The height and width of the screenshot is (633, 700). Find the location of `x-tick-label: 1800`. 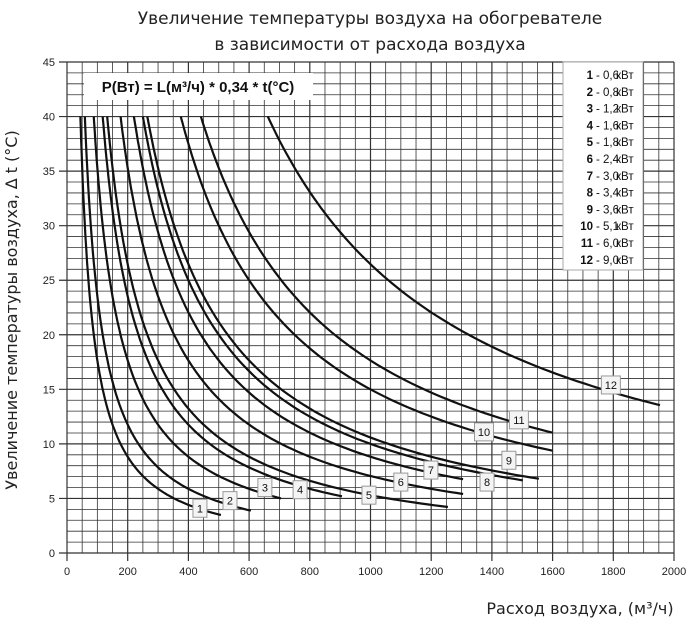

x-tick-label: 1800 is located at coordinates (613, 572).